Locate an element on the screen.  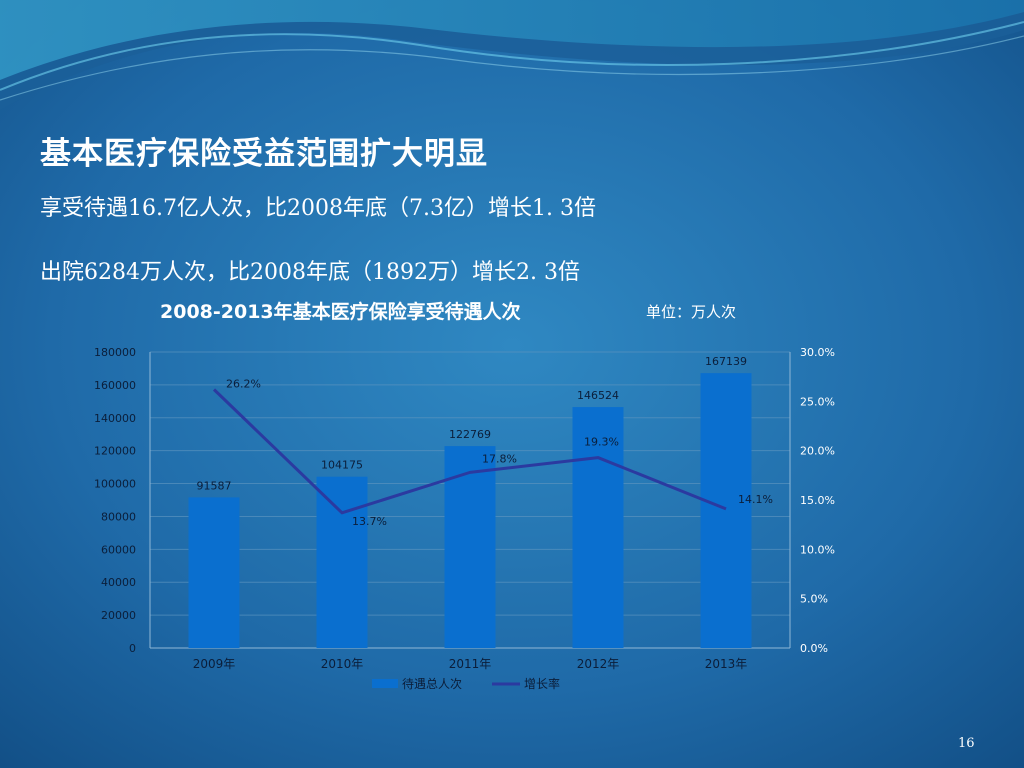
top-wave-light is located at coordinates (512, 40).